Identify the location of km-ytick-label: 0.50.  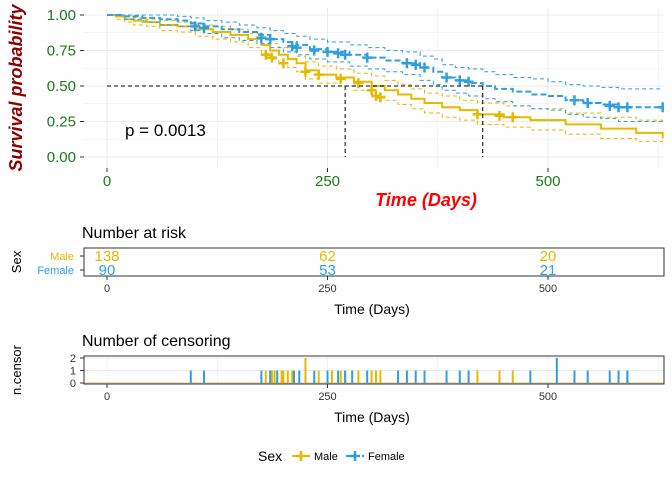
(61, 86).